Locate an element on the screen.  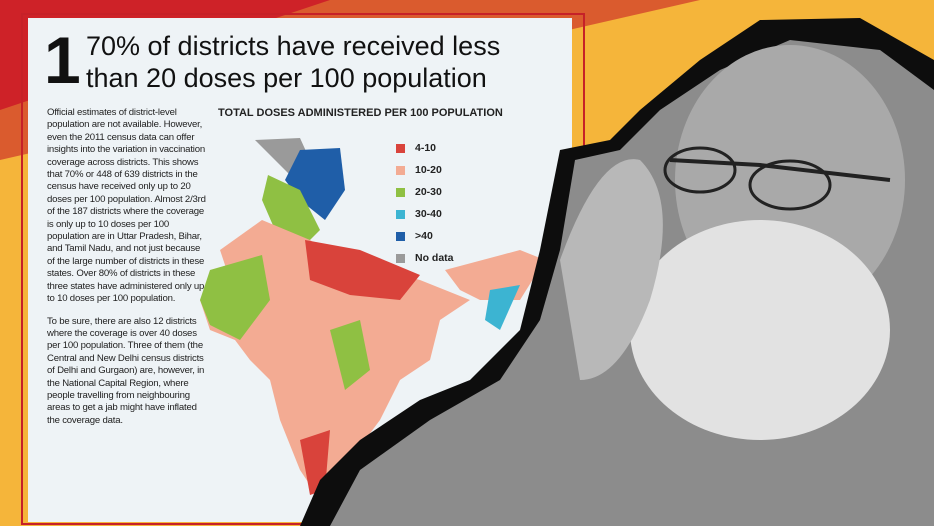
legend-item: 20-30 is located at coordinates (425, 192).